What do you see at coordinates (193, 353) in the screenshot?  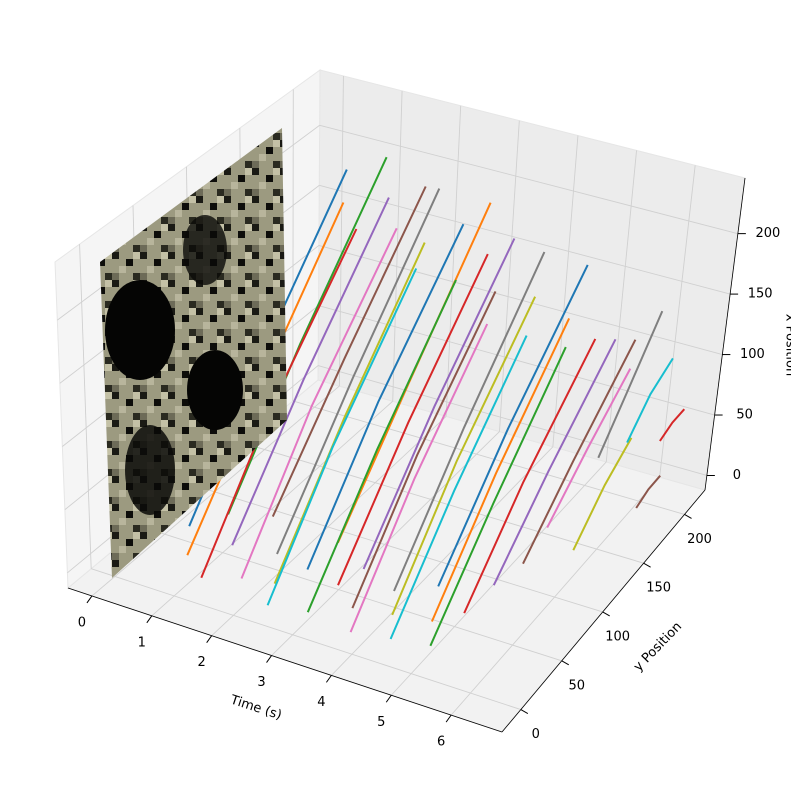 I see `video-frame` at bounding box center [193, 353].